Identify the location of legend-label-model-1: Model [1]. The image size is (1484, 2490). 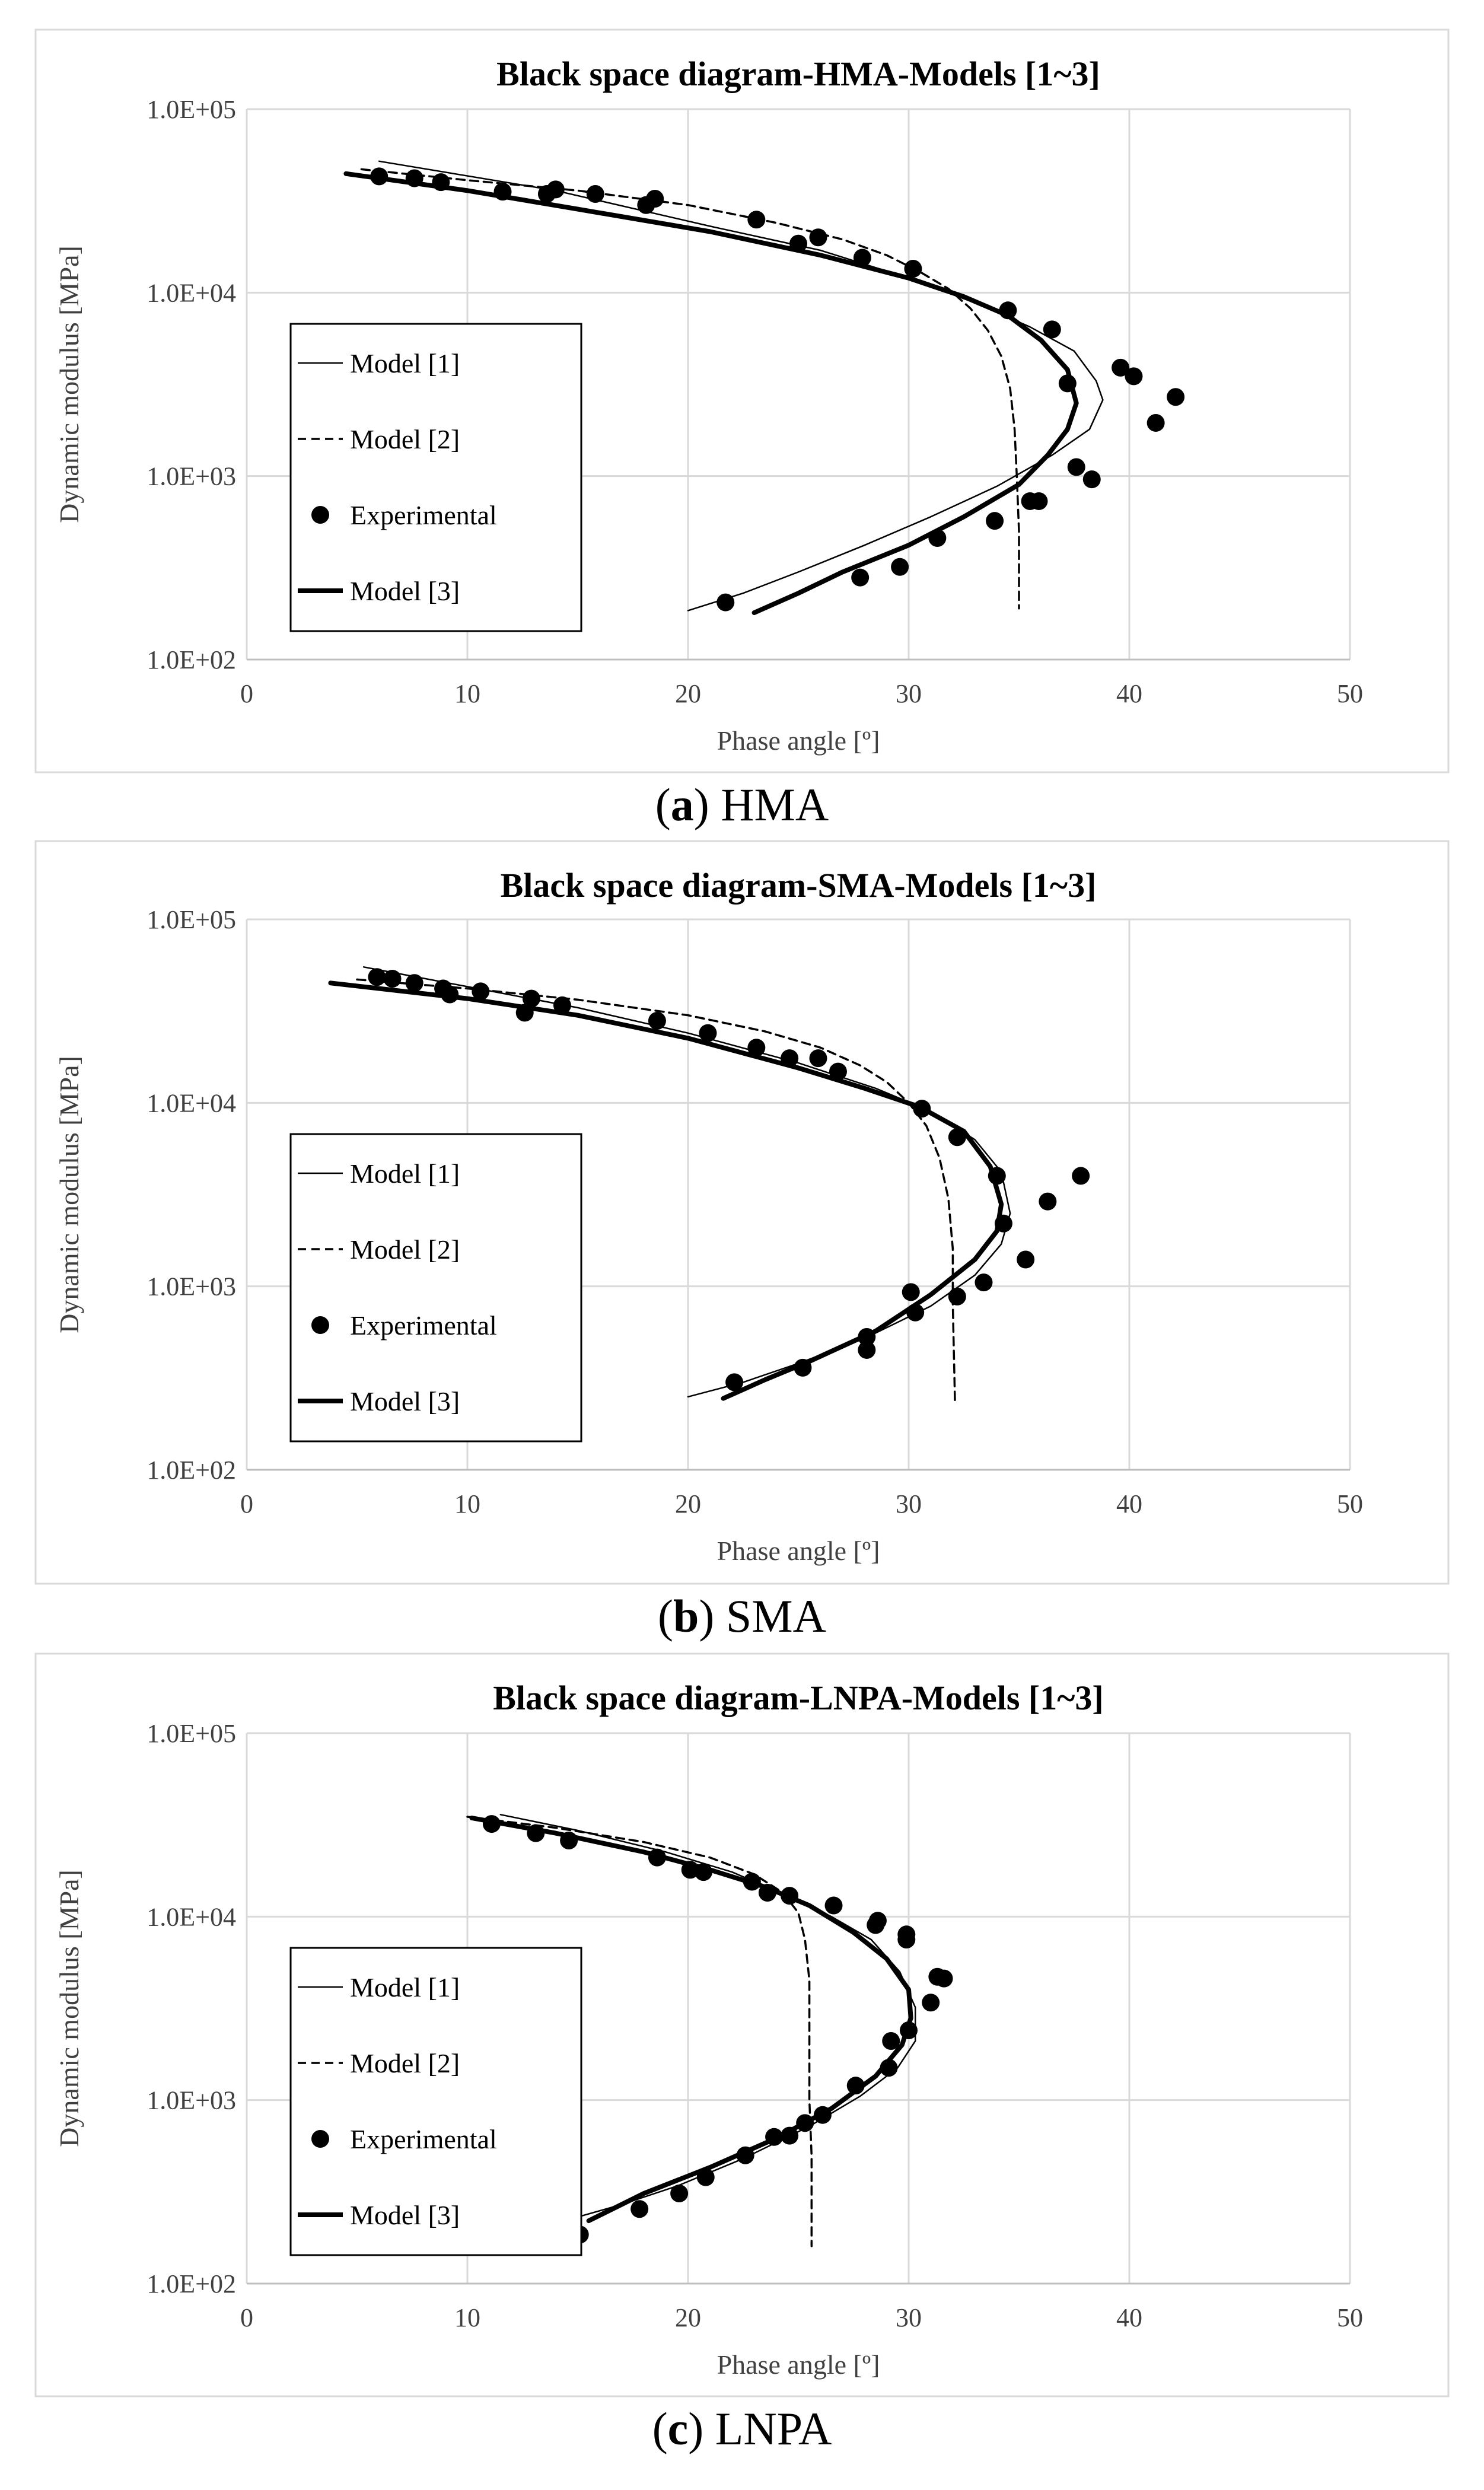
(405, 1173).